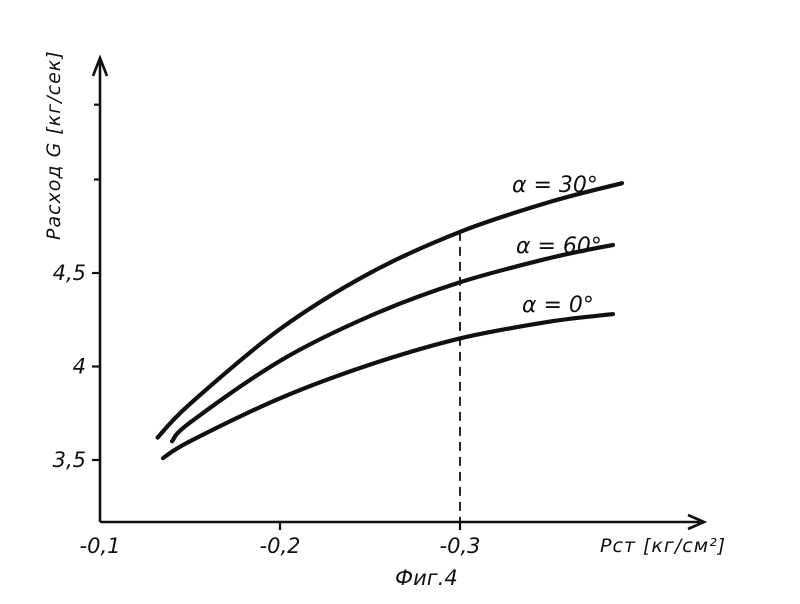 The height and width of the screenshot is (604, 800). What do you see at coordinates (69, 460) in the screenshot?
I see `y-tick-label: 3,5` at bounding box center [69, 460].